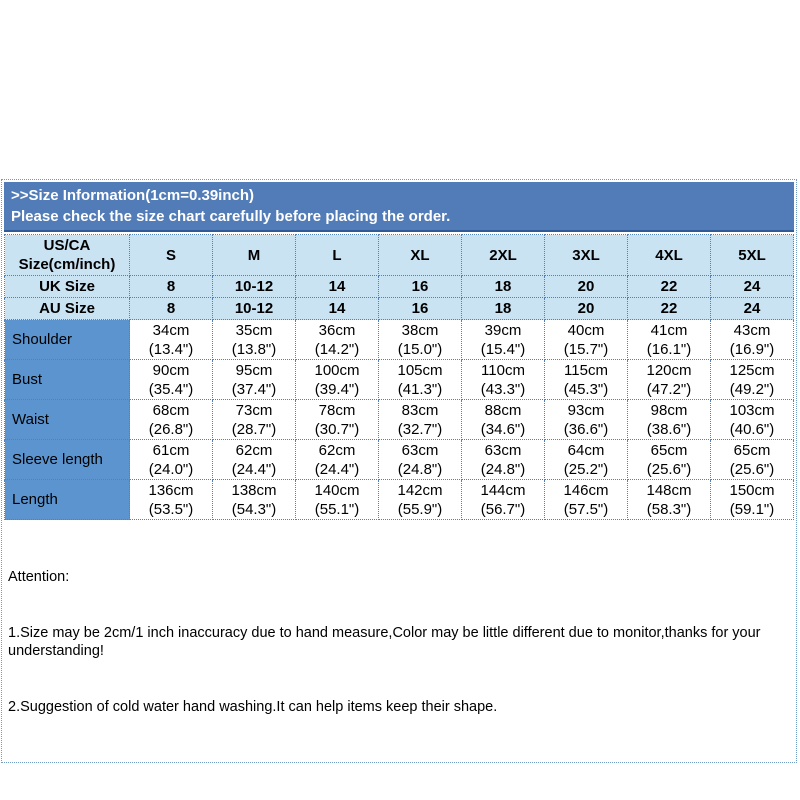  What do you see at coordinates (171, 255) in the screenshot?
I see `size-header-cell: S` at bounding box center [171, 255].